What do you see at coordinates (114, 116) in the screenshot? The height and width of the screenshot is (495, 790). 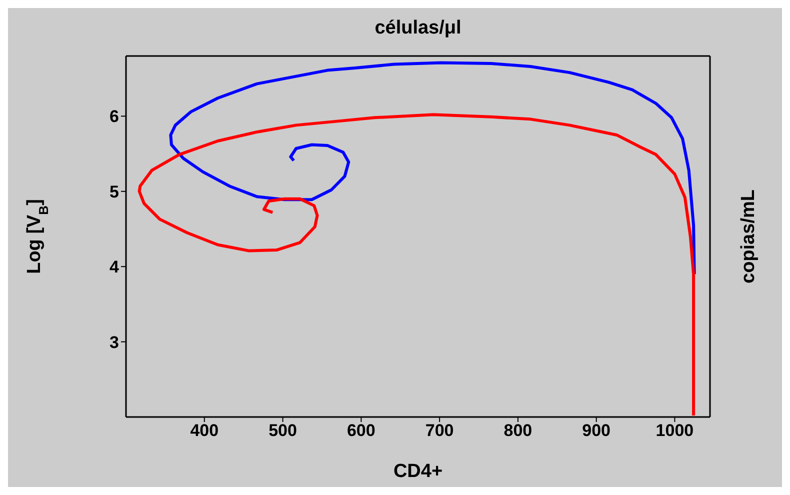 I see `y-tick-label: 6` at bounding box center [114, 116].